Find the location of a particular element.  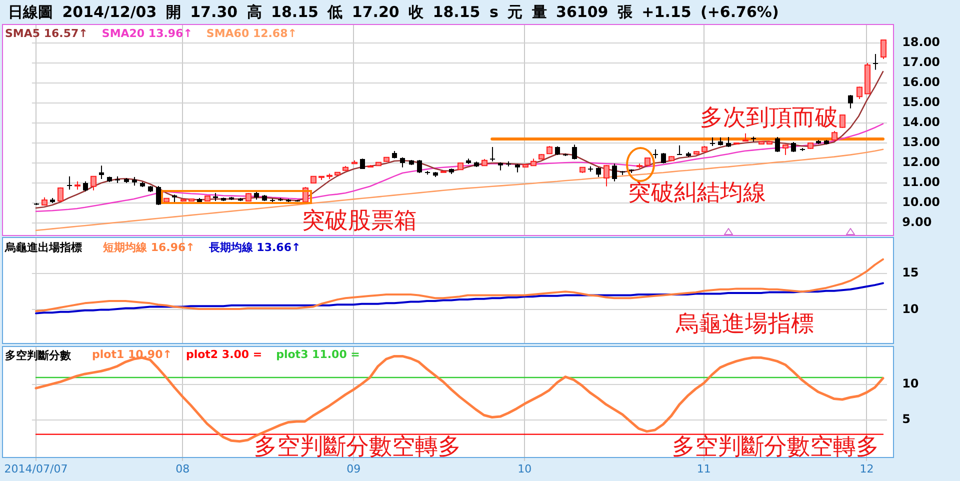

y-tick-label: 11.00 is located at coordinates (921, 182).